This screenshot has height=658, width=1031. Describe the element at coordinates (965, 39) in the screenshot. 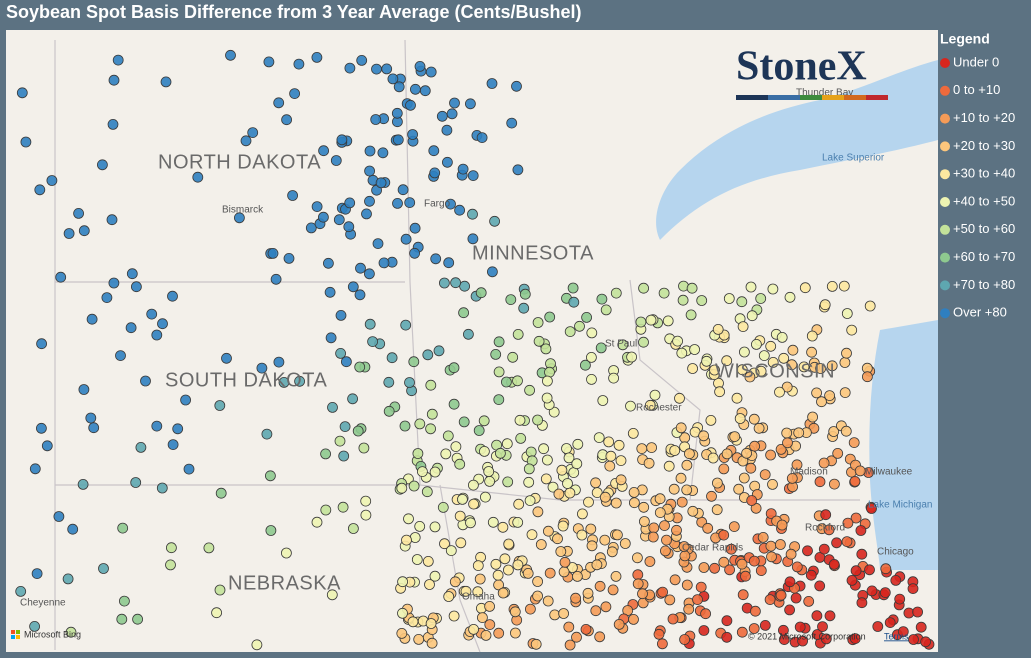

I see `legend-title: Legend` at that location.